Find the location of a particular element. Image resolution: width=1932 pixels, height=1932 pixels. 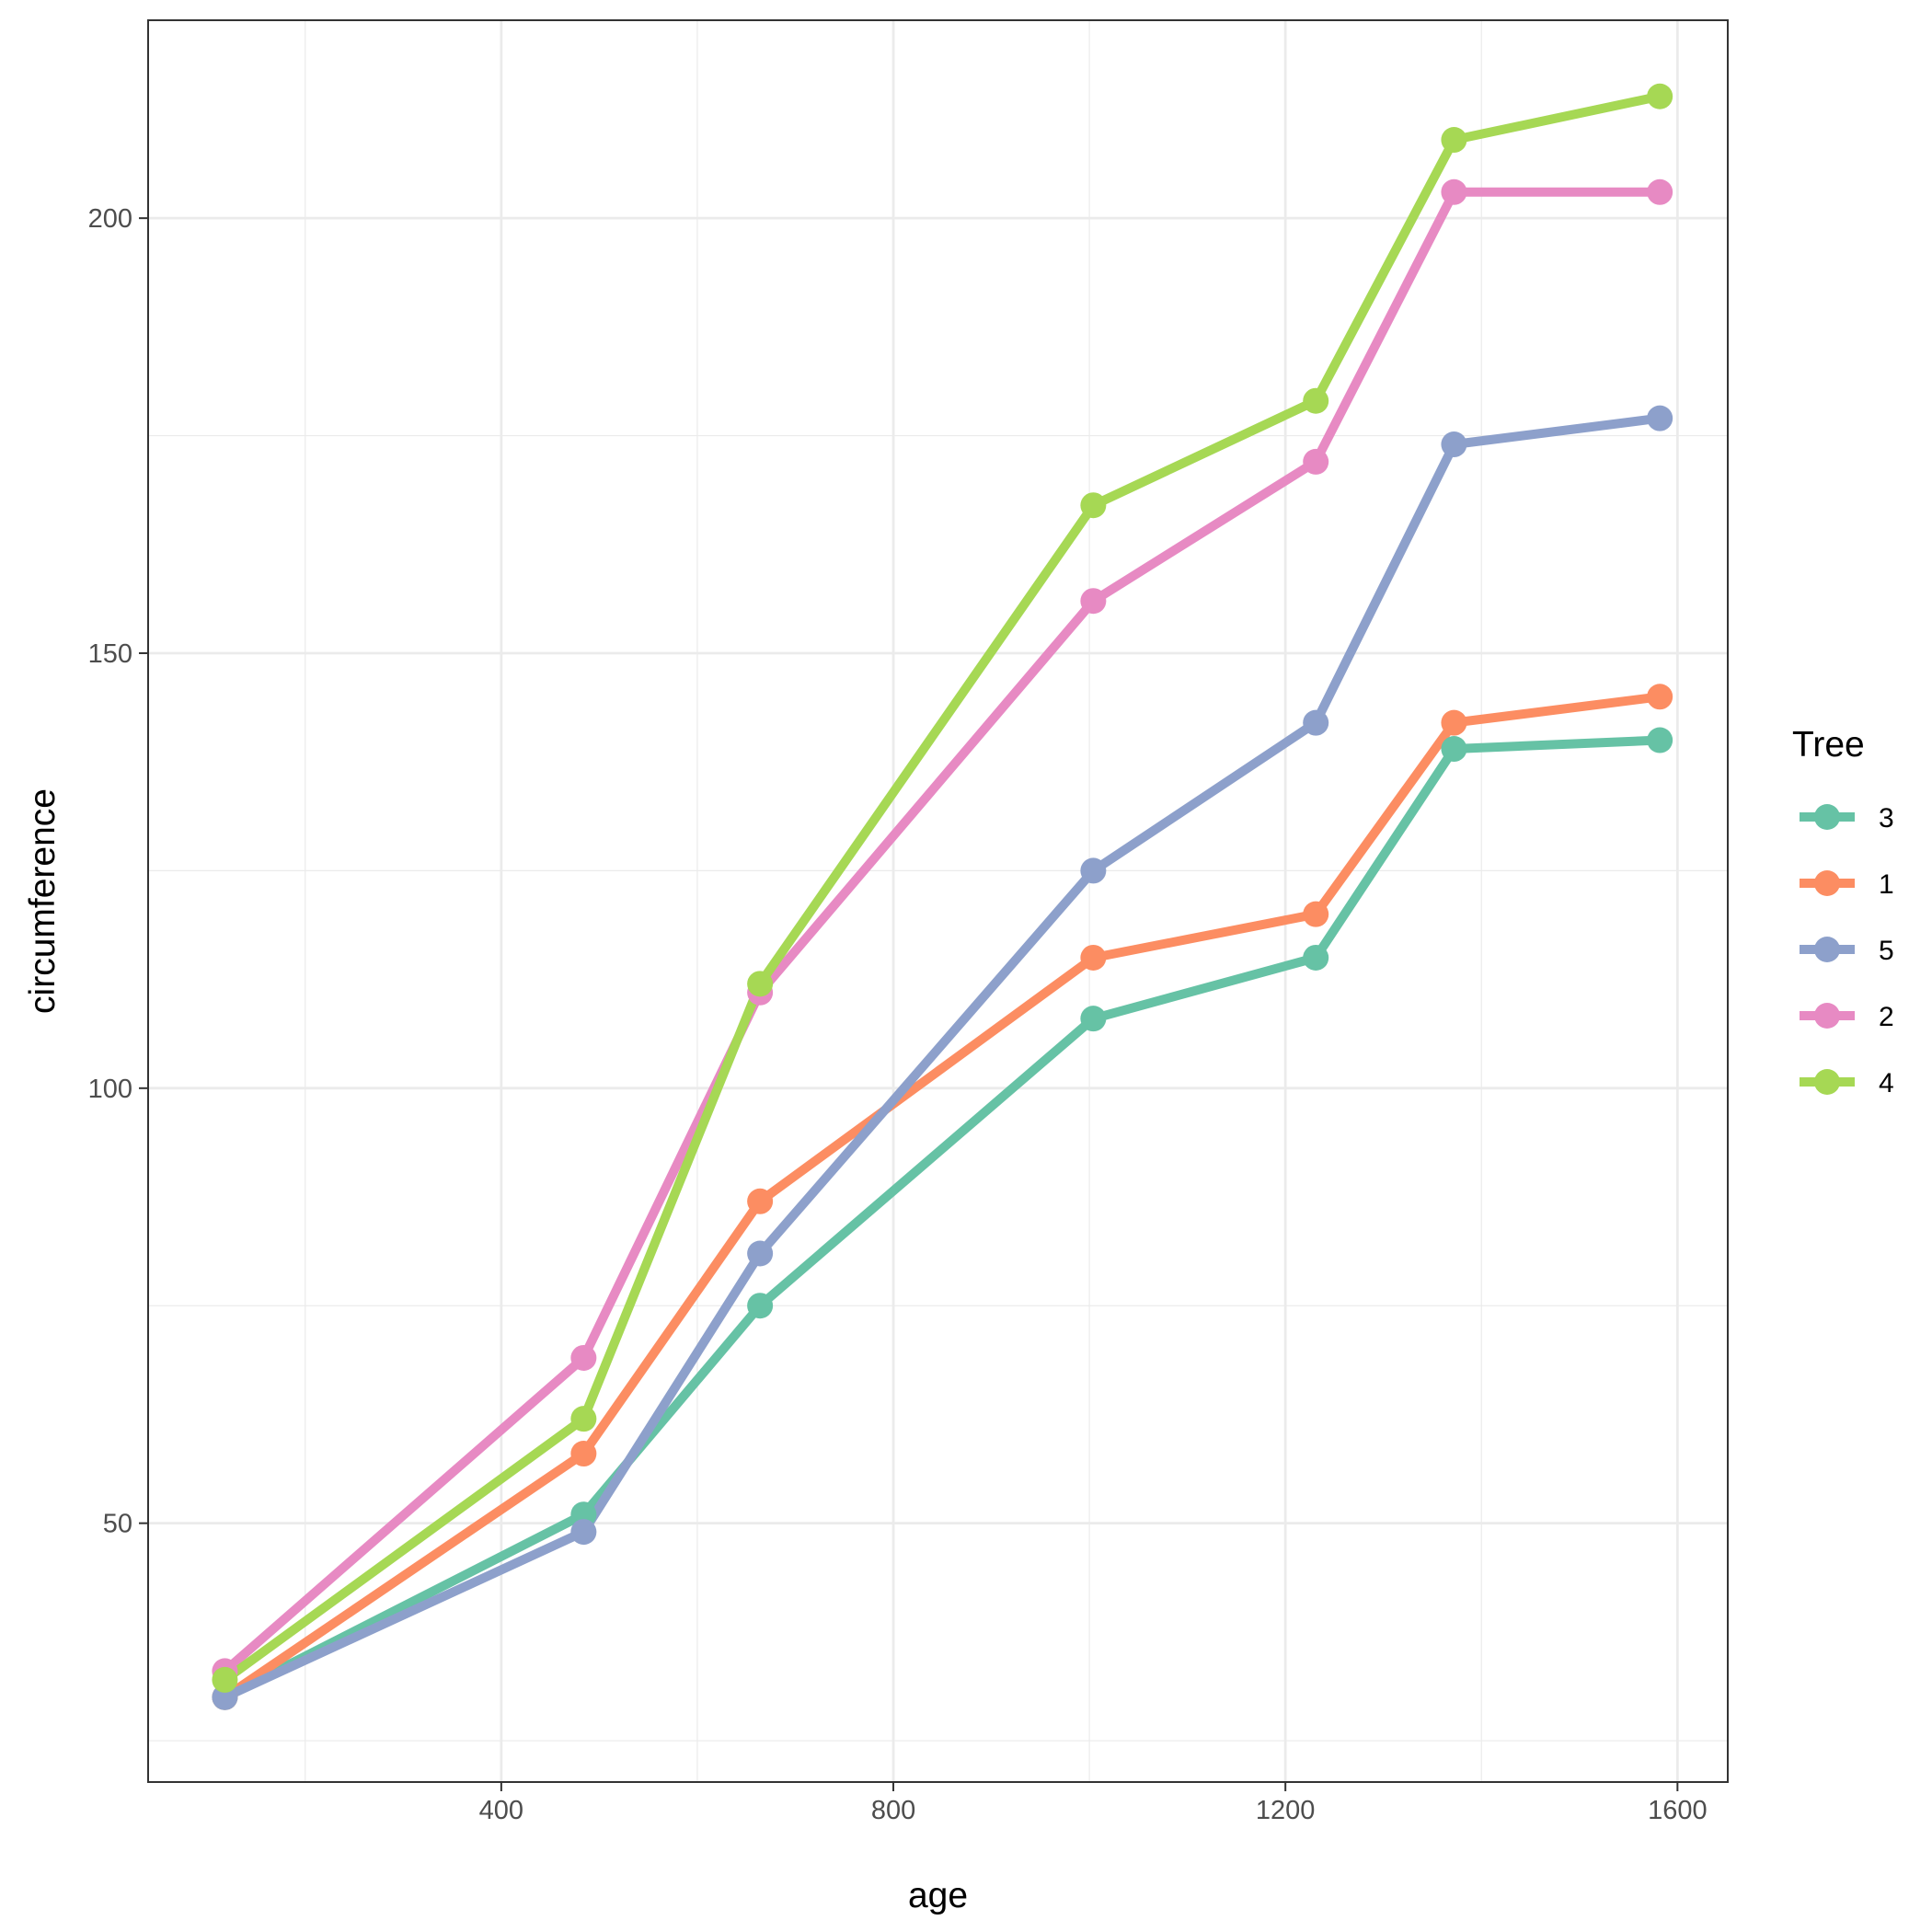

y-tick-label: 50 is located at coordinates (117, 1524).